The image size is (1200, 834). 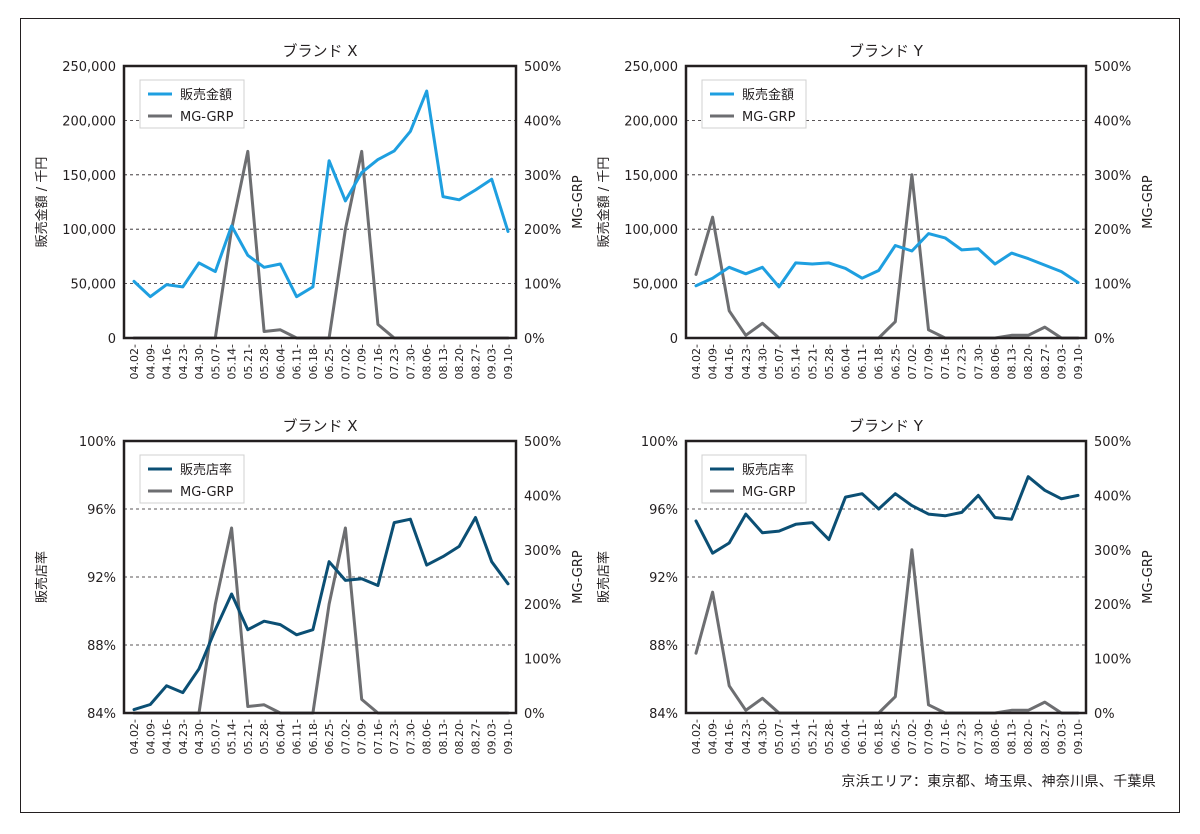 What do you see at coordinates (101, 578) in the screenshot?
I see `y-tick-label: 92%` at bounding box center [101, 578].